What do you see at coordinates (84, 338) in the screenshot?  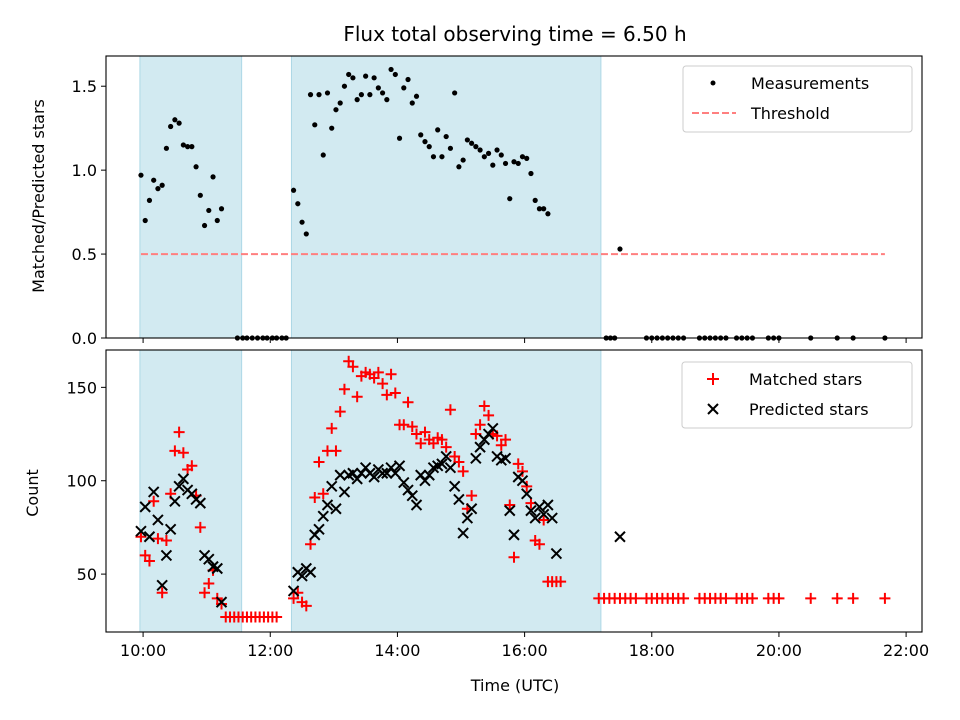 I see `top-y-tick-label: 0.0` at bounding box center [84, 338].